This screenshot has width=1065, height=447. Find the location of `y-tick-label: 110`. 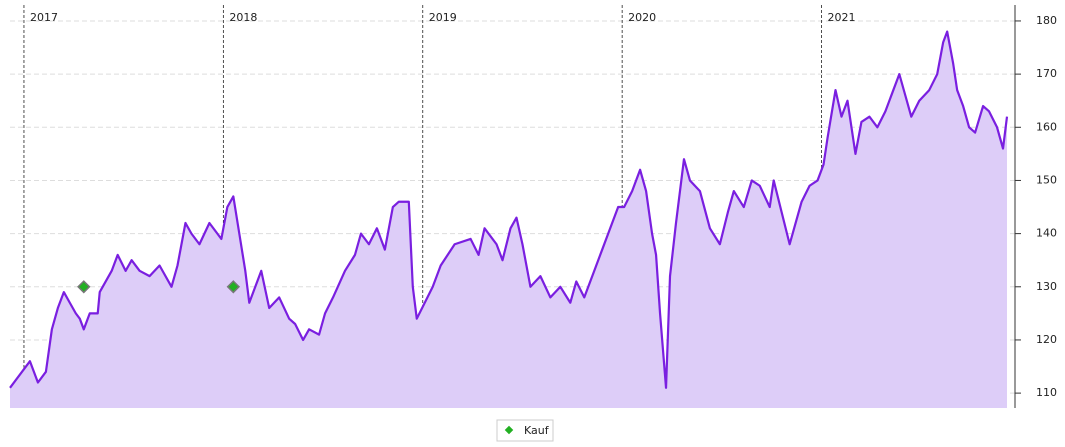

y-tick-label: 110 is located at coordinates (1046, 392).